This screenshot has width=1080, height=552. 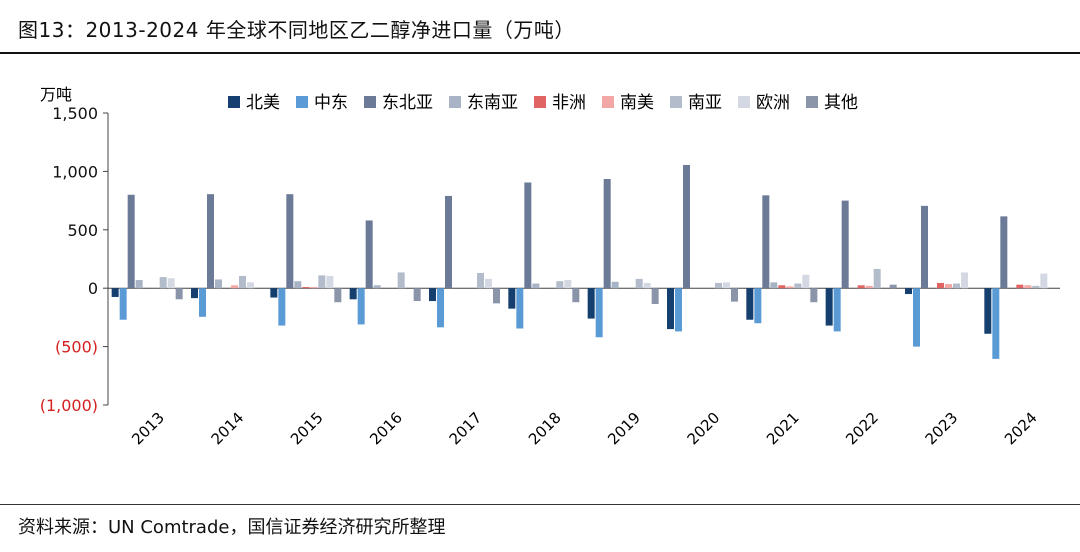 I want to click on bar-东北亚-2023, so click(x=924, y=247).